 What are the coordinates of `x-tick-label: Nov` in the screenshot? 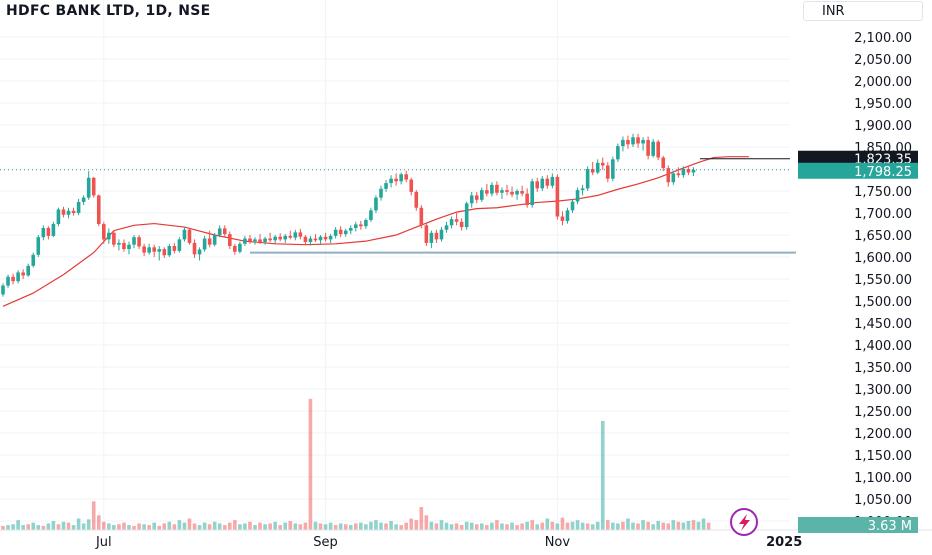 It's located at (558, 542).